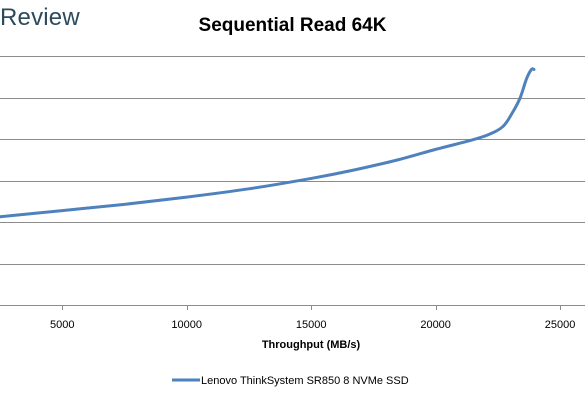 This screenshot has height=401, width=585. Describe the element at coordinates (435, 325) in the screenshot. I see `x-tick-label-3: 20000` at that location.